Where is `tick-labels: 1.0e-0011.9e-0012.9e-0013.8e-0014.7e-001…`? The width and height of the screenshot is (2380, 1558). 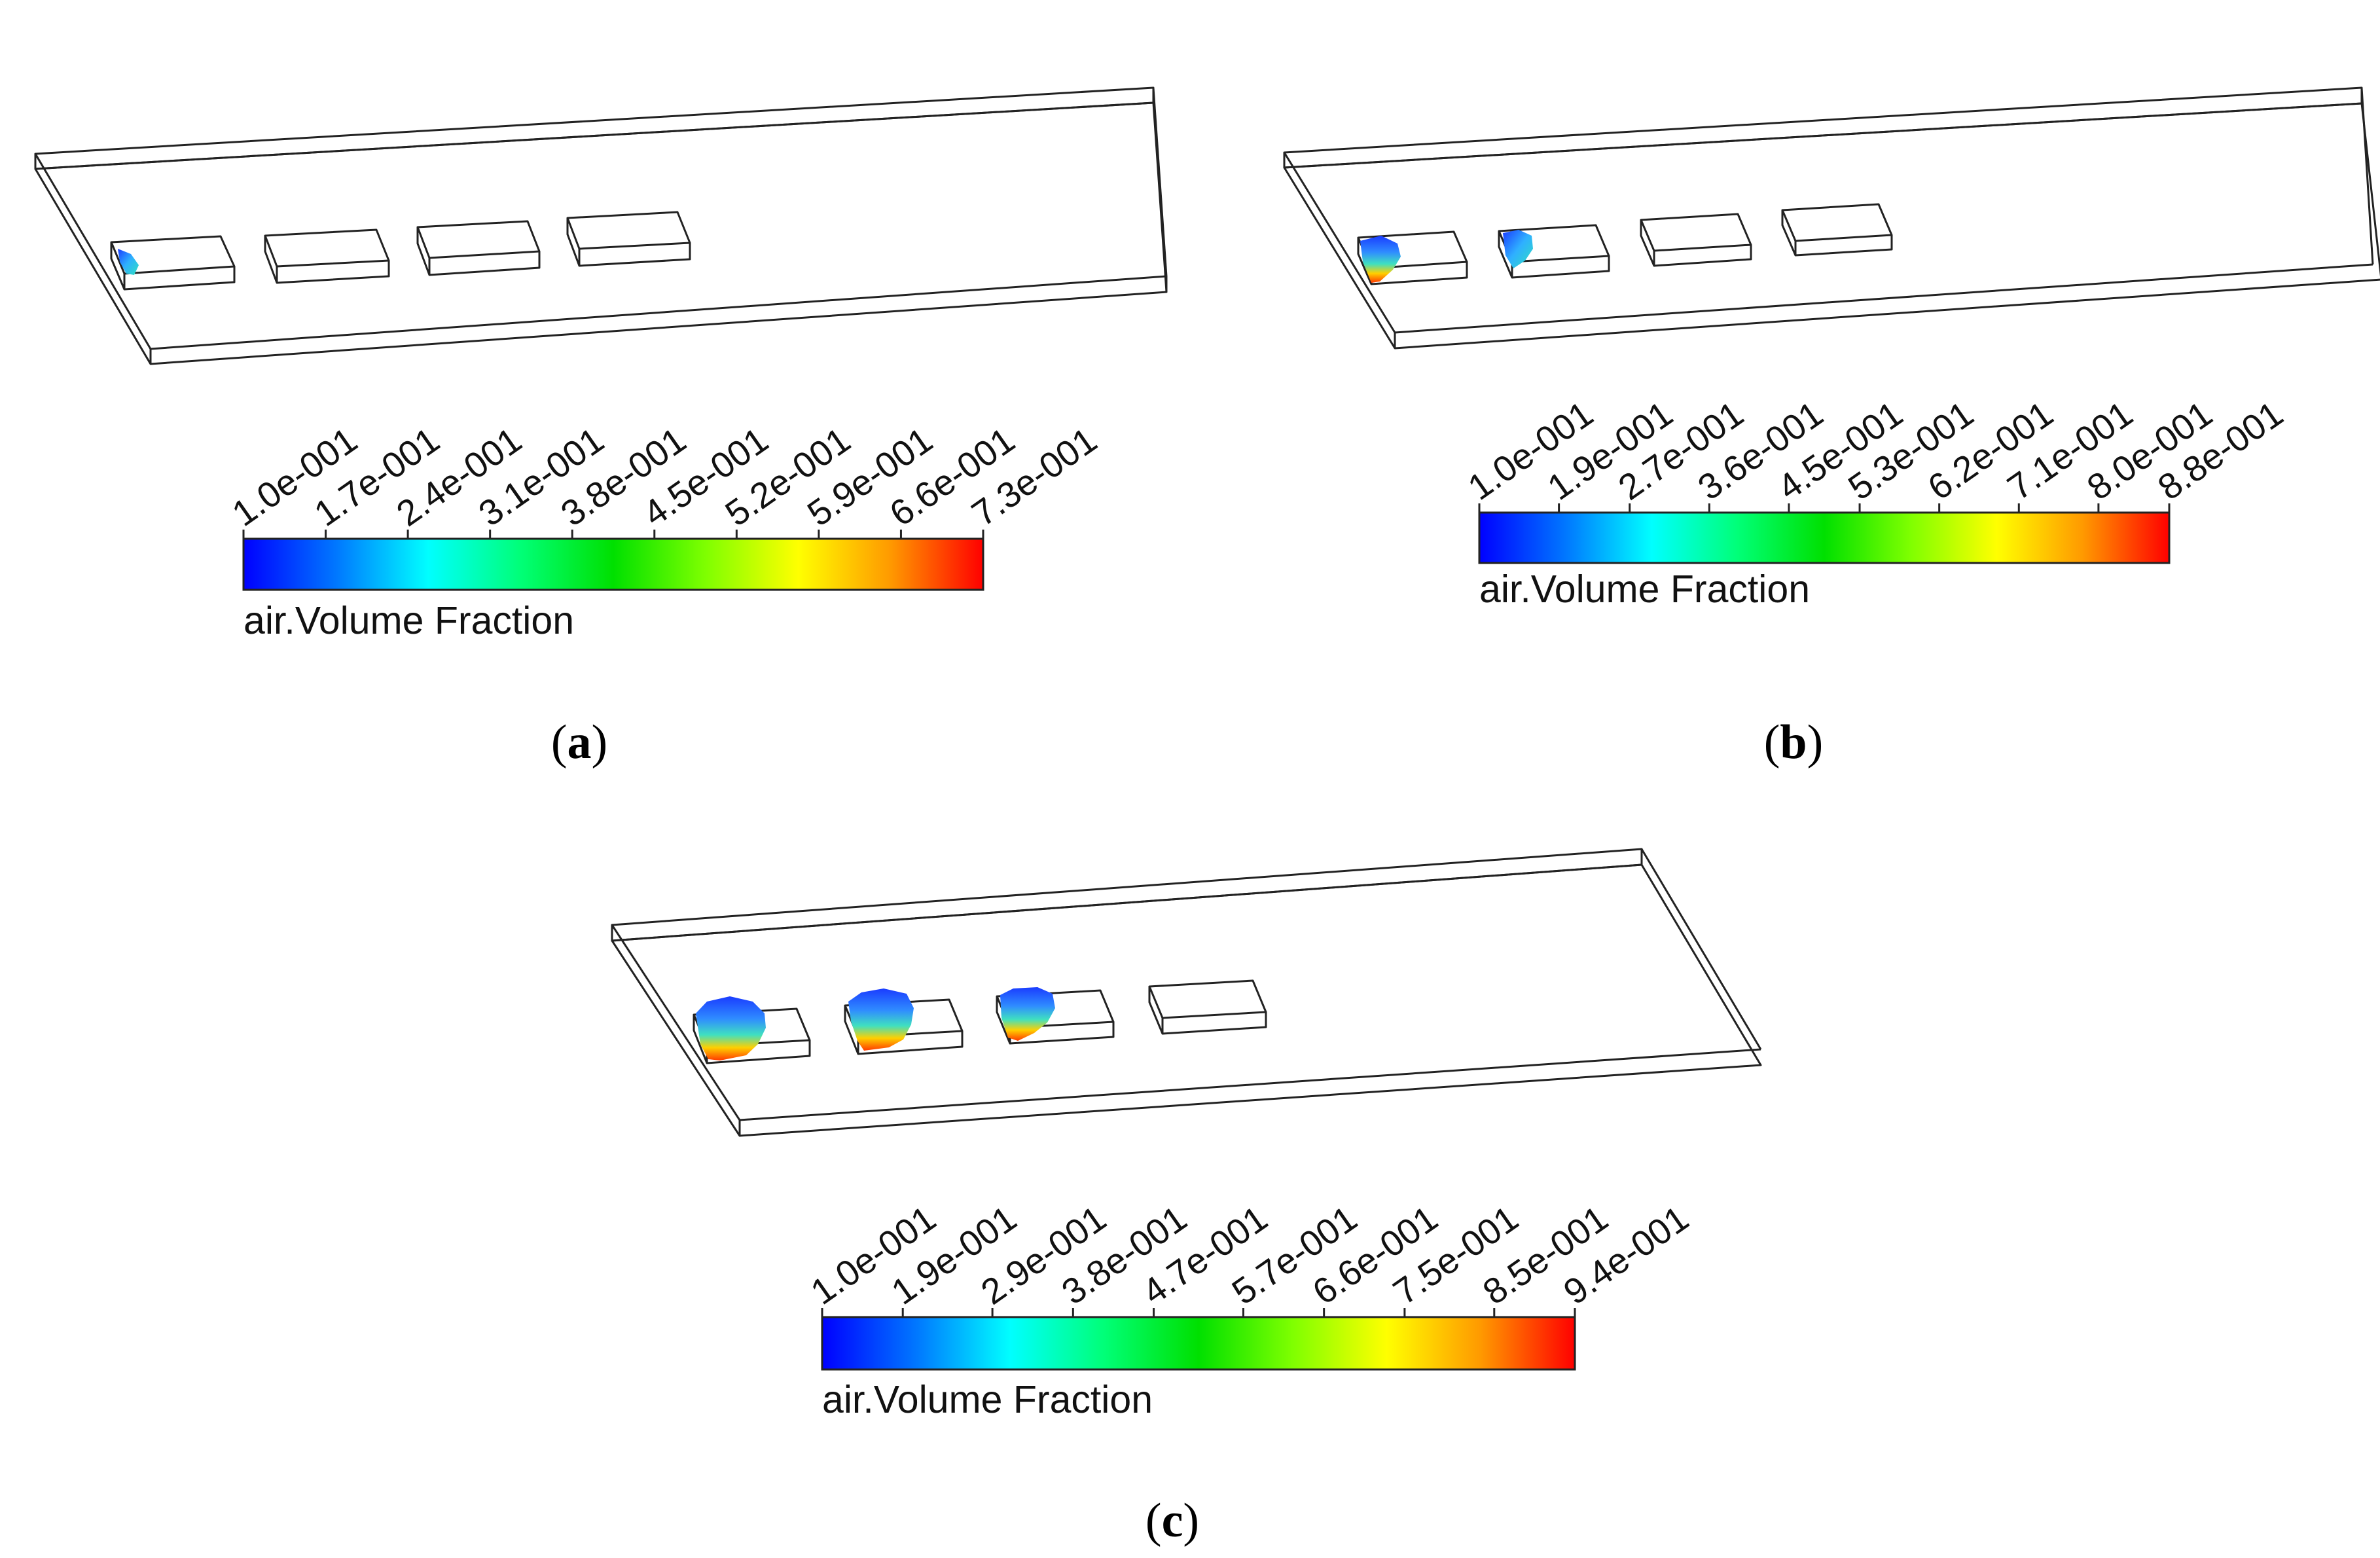 tick-labels: 1.0e-0011.9e-0012.9e-0013.8e-0014.7e-001… is located at coordinates (1249, 1254).